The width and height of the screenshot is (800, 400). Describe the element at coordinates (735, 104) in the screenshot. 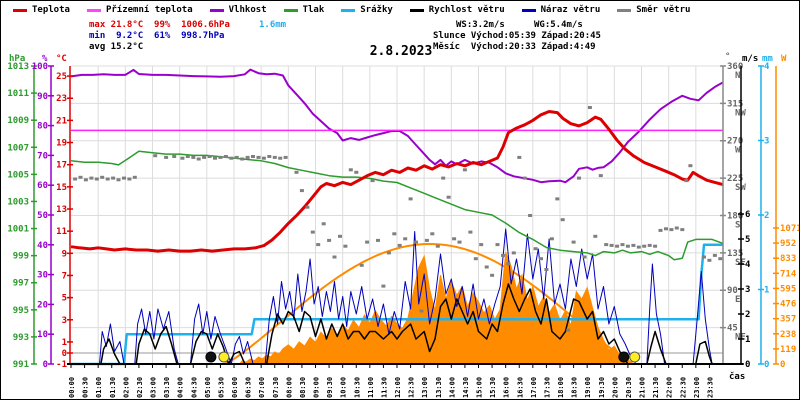

I see `svg-text: 315` at that location.